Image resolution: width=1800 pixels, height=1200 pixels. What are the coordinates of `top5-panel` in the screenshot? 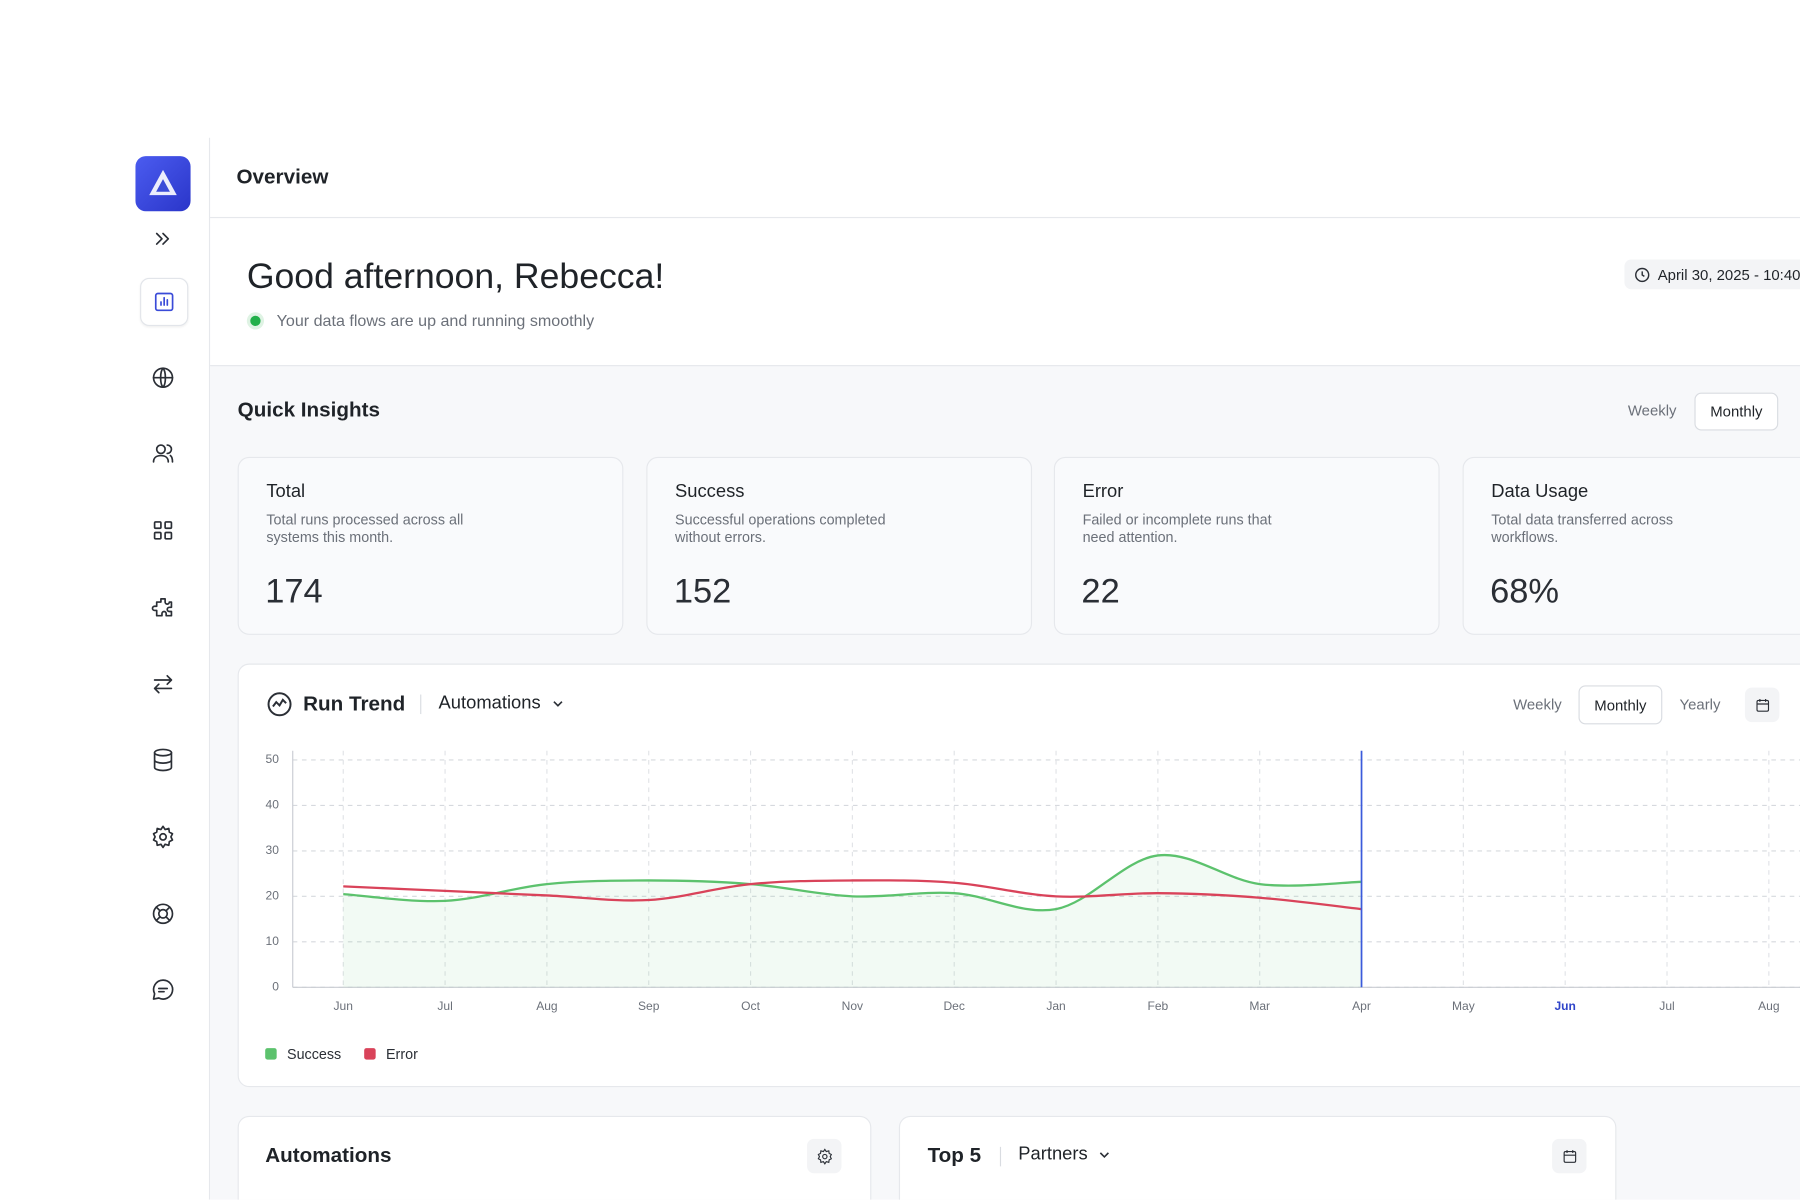 It's located at (1257, 1157).